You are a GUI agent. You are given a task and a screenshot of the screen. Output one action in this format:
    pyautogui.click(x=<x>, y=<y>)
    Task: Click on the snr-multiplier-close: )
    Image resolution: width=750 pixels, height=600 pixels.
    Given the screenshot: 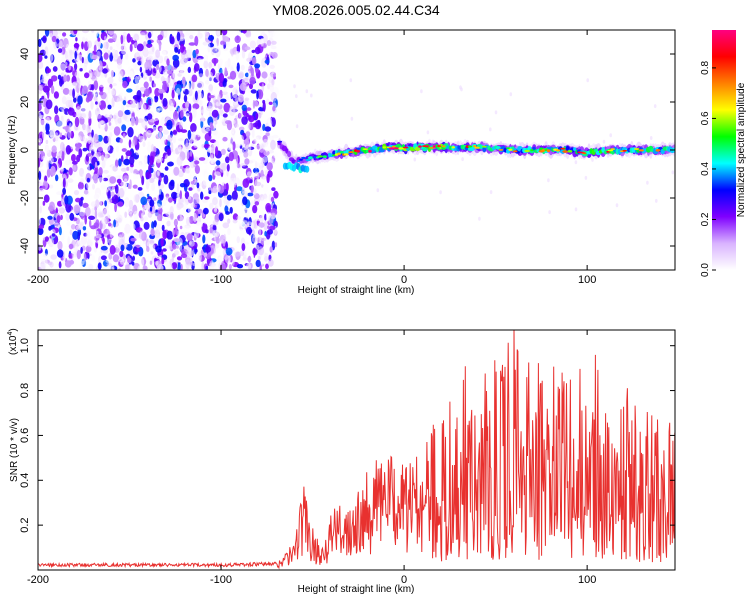 What is the action you would take?
    pyautogui.click(x=13, y=329)
    